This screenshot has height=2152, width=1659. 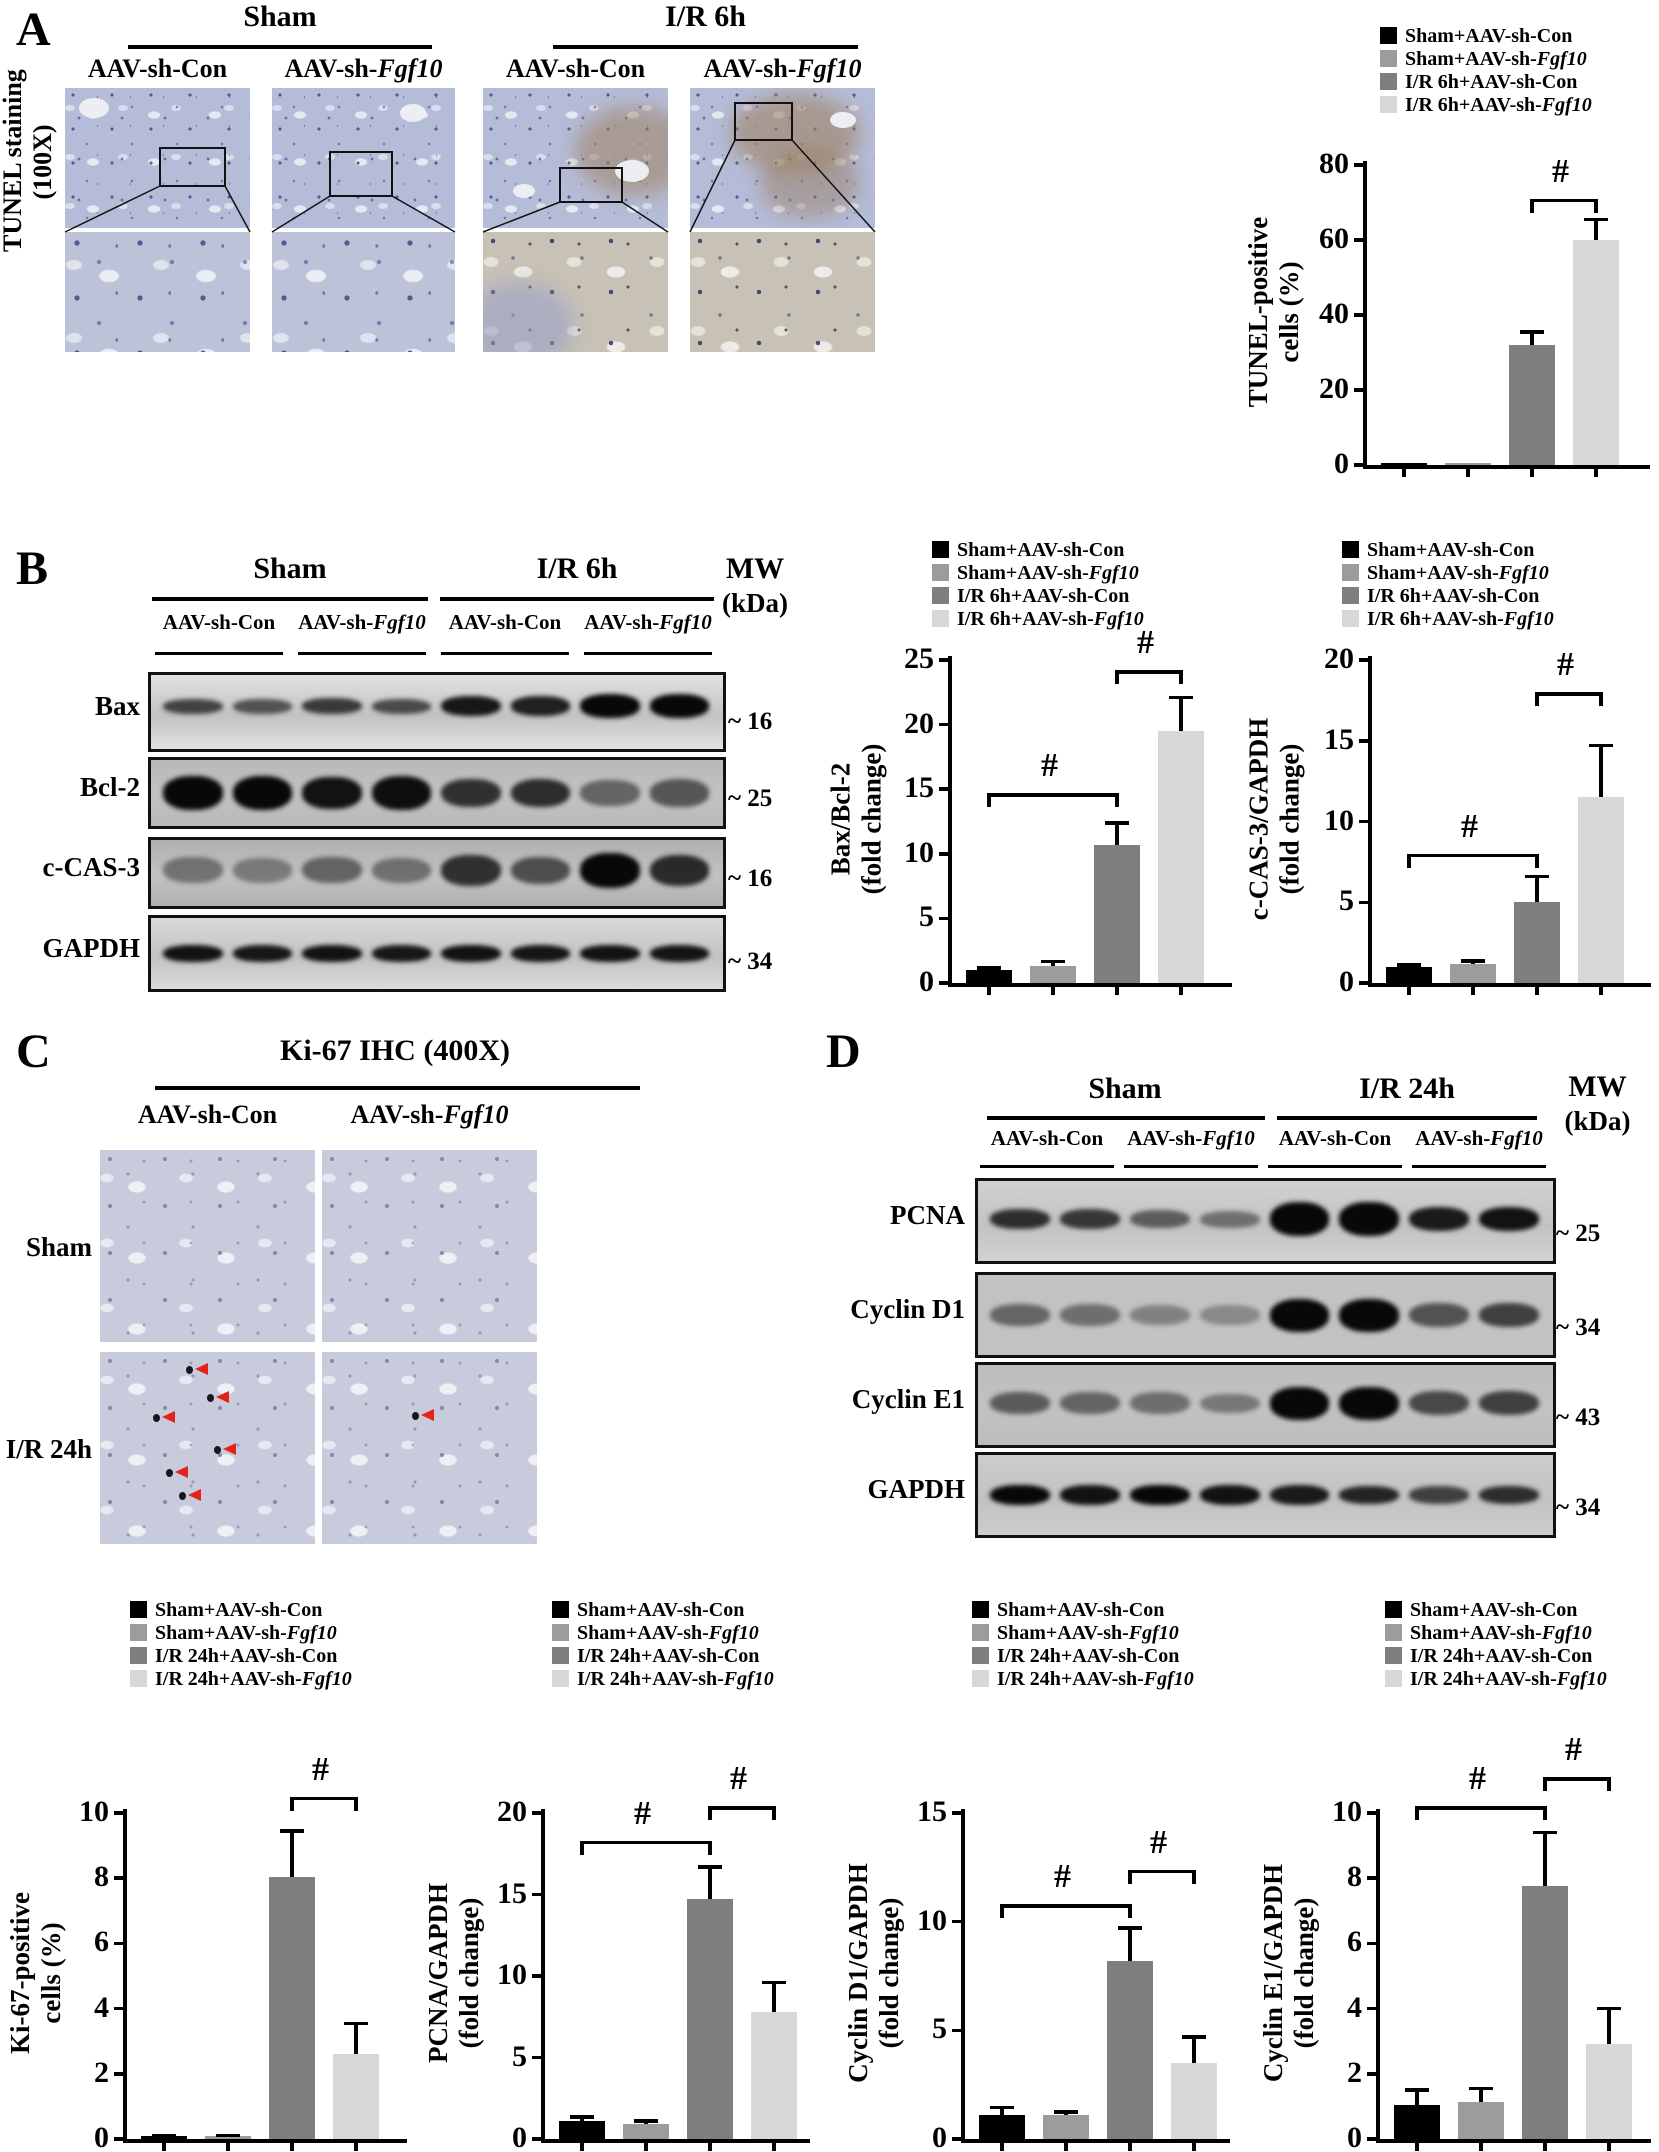 What do you see at coordinates (1265, 1315) in the screenshot?
I see `blot-box-cyclin-d1` at bounding box center [1265, 1315].